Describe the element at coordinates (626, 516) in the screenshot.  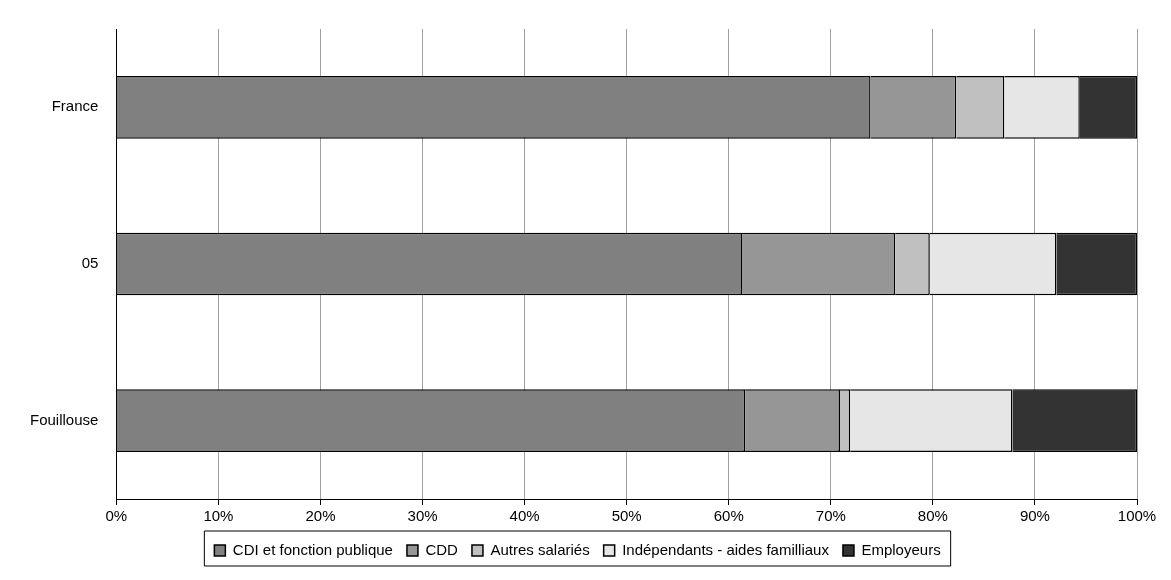
I see `x-tick-label: 50%` at that location.